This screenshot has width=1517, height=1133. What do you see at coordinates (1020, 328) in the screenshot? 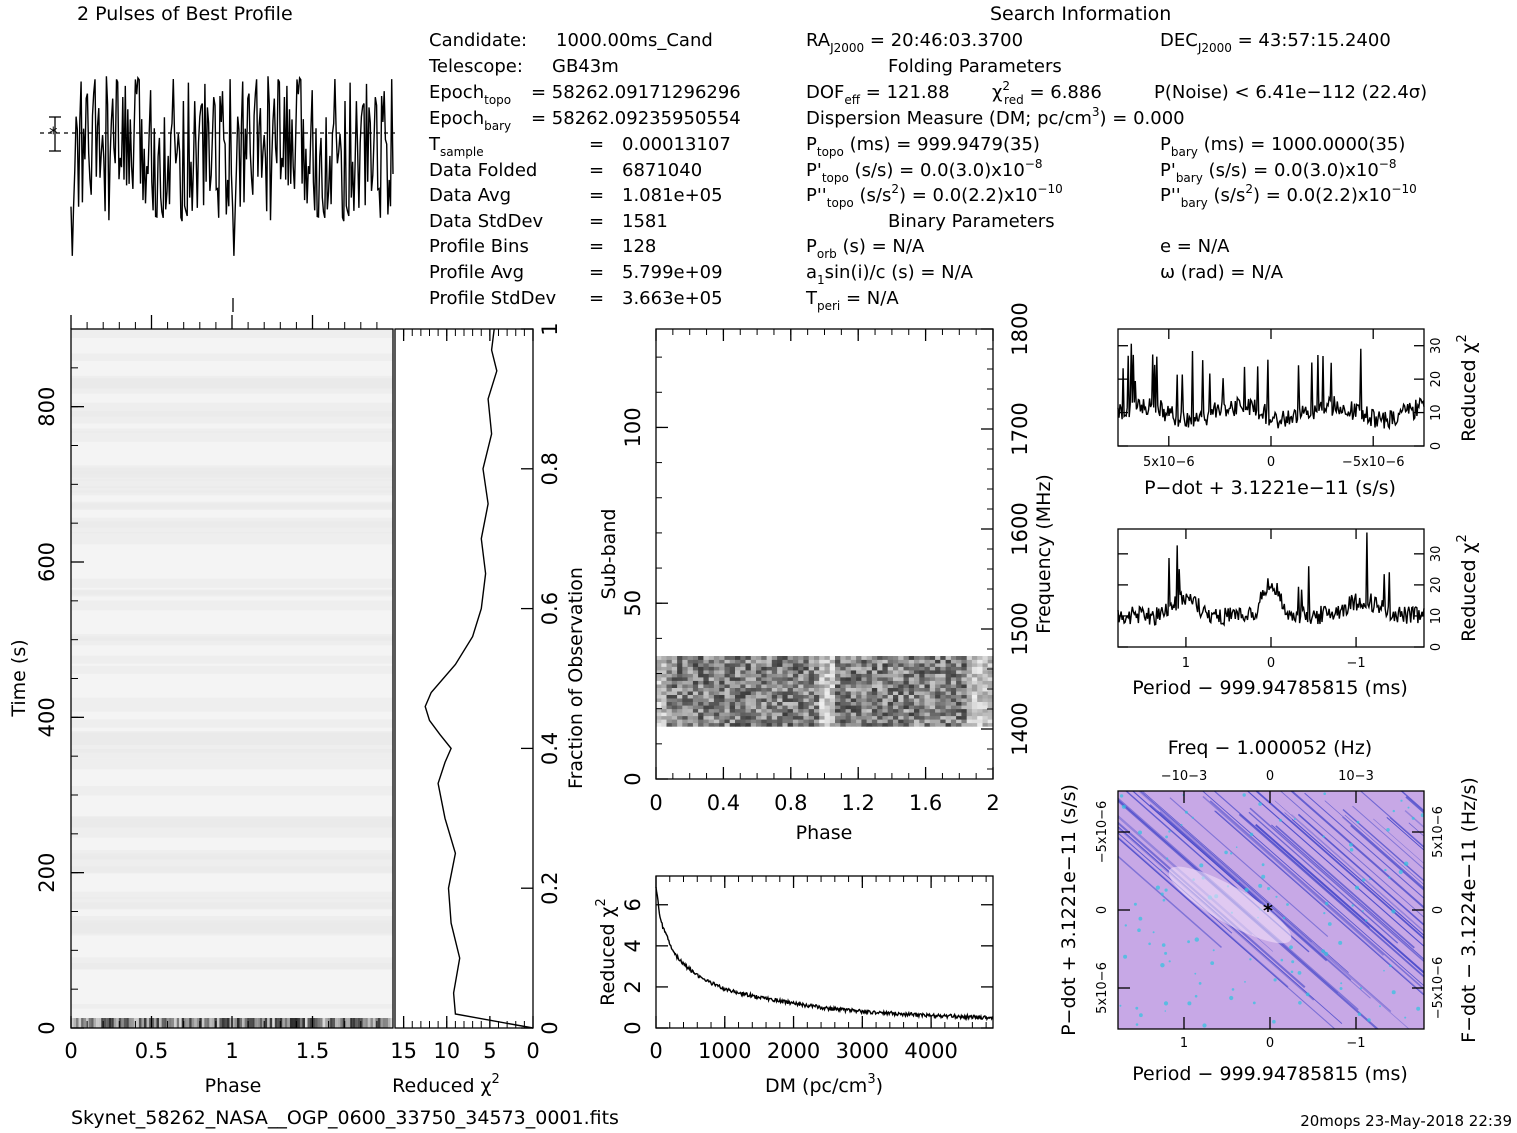
I see `subband-y2tick-label: 1800` at bounding box center [1020, 328].